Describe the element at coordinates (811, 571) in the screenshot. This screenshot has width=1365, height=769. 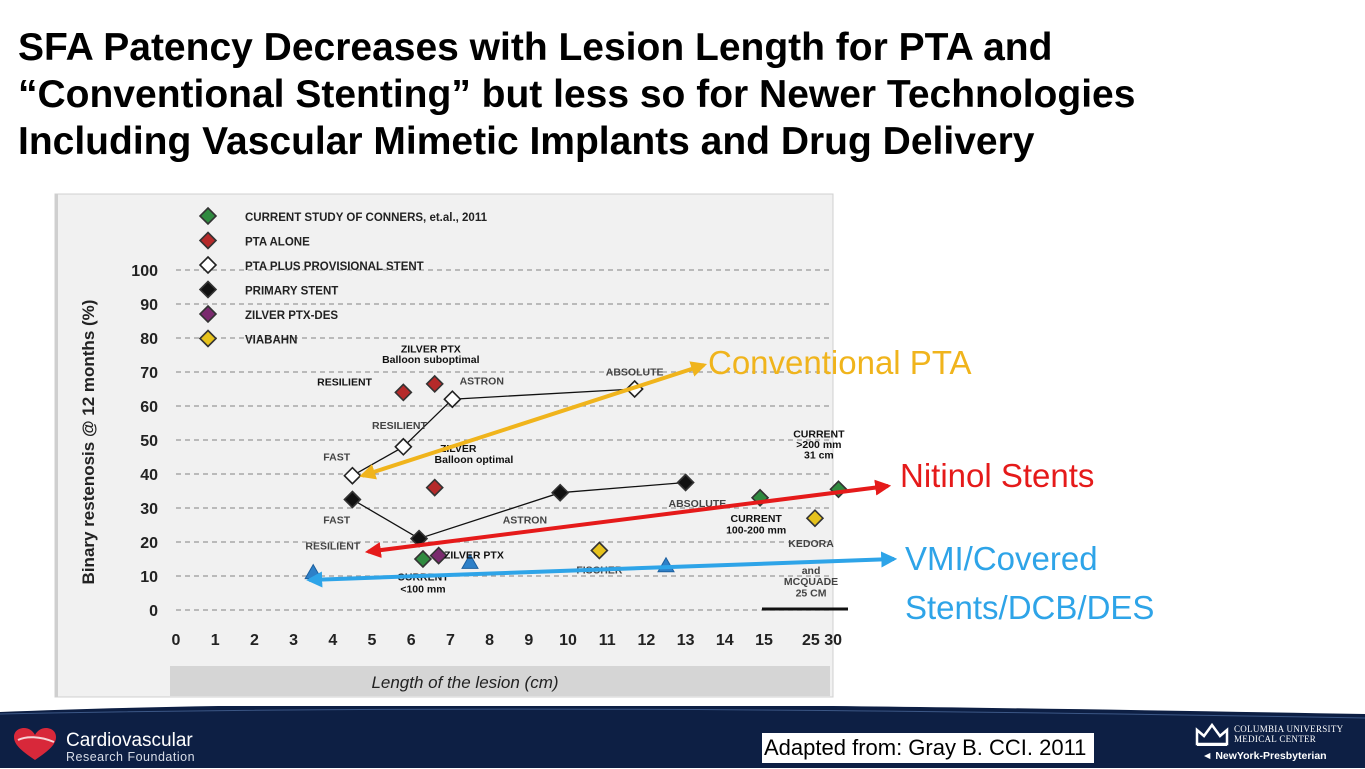
I see `point-annotation: and` at that location.